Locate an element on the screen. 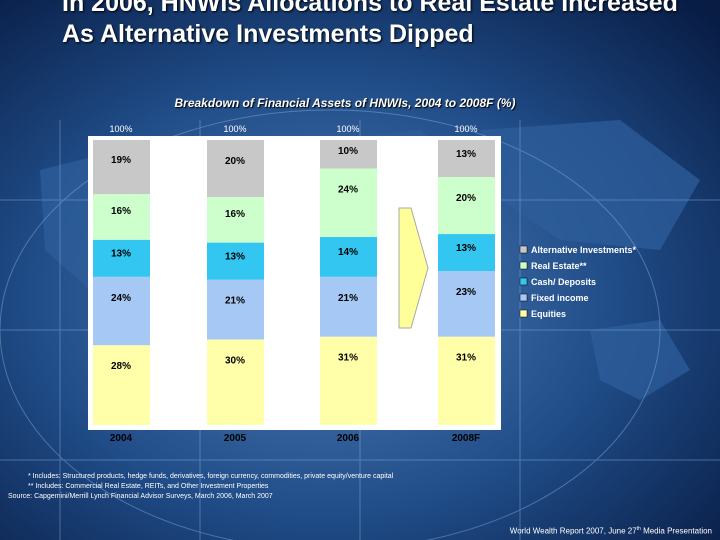 The height and width of the screenshot is (540, 720). bar-cash-deposits-2006 is located at coordinates (348, 256).